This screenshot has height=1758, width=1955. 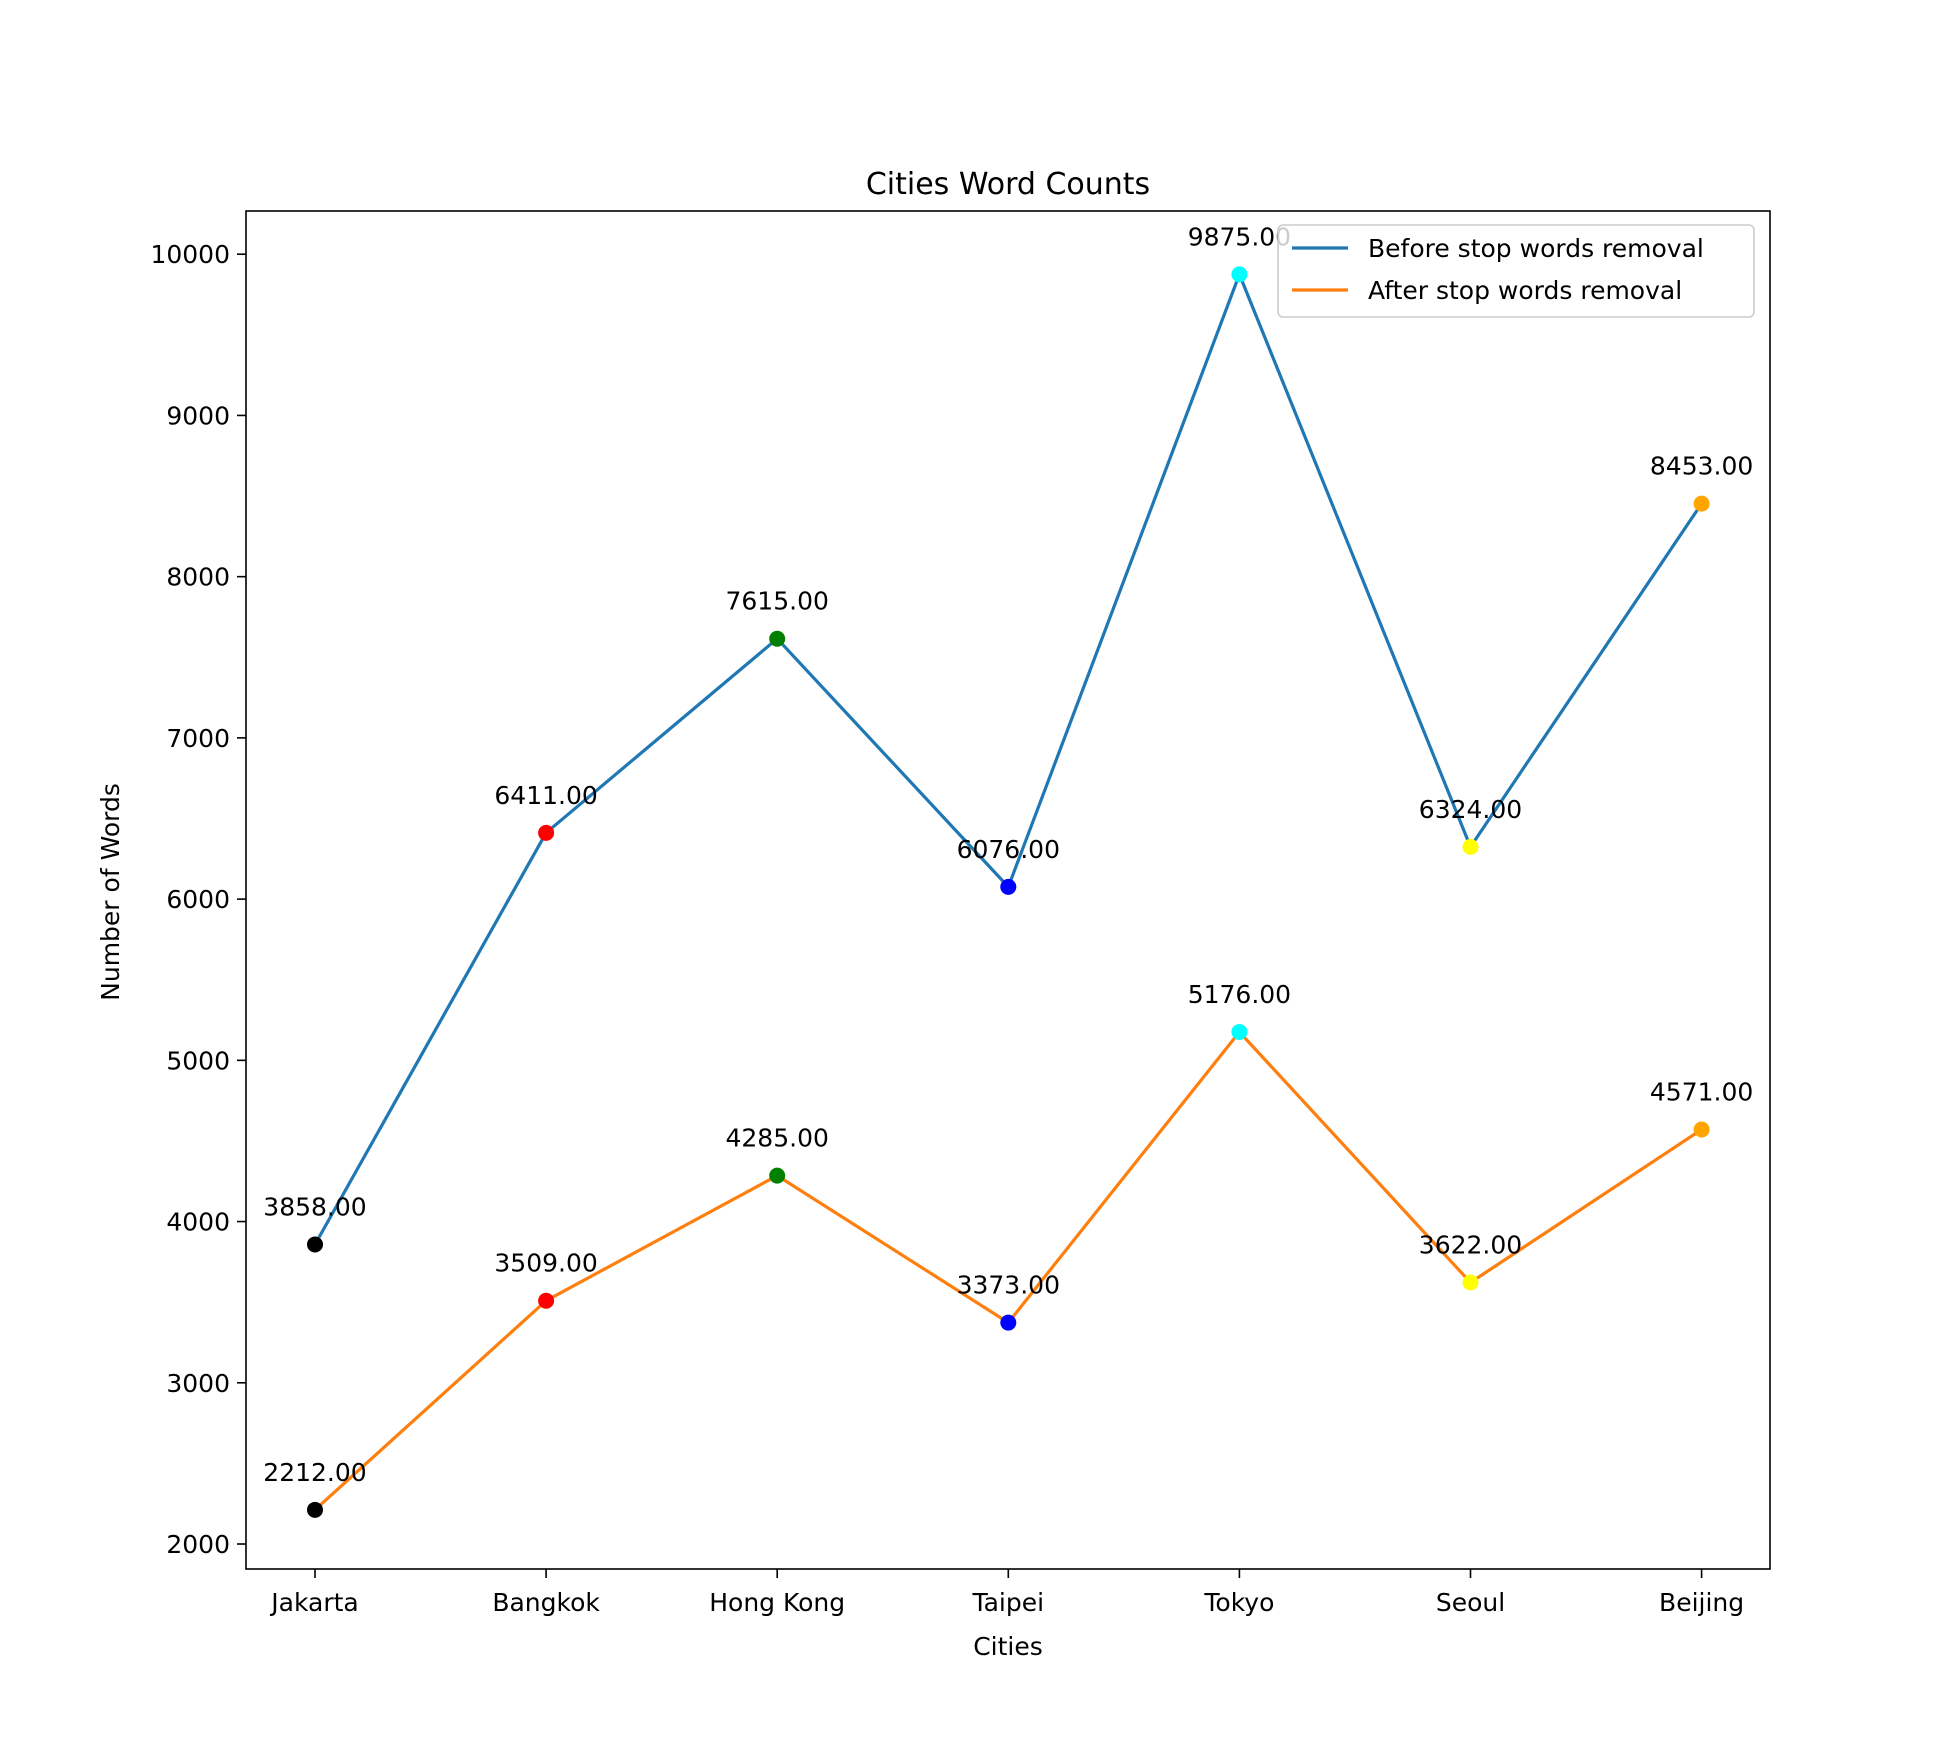 What do you see at coordinates (1008, 1285) in the screenshot?
I see `data-label: 3373.00` at bounding box center [1008, 1285].